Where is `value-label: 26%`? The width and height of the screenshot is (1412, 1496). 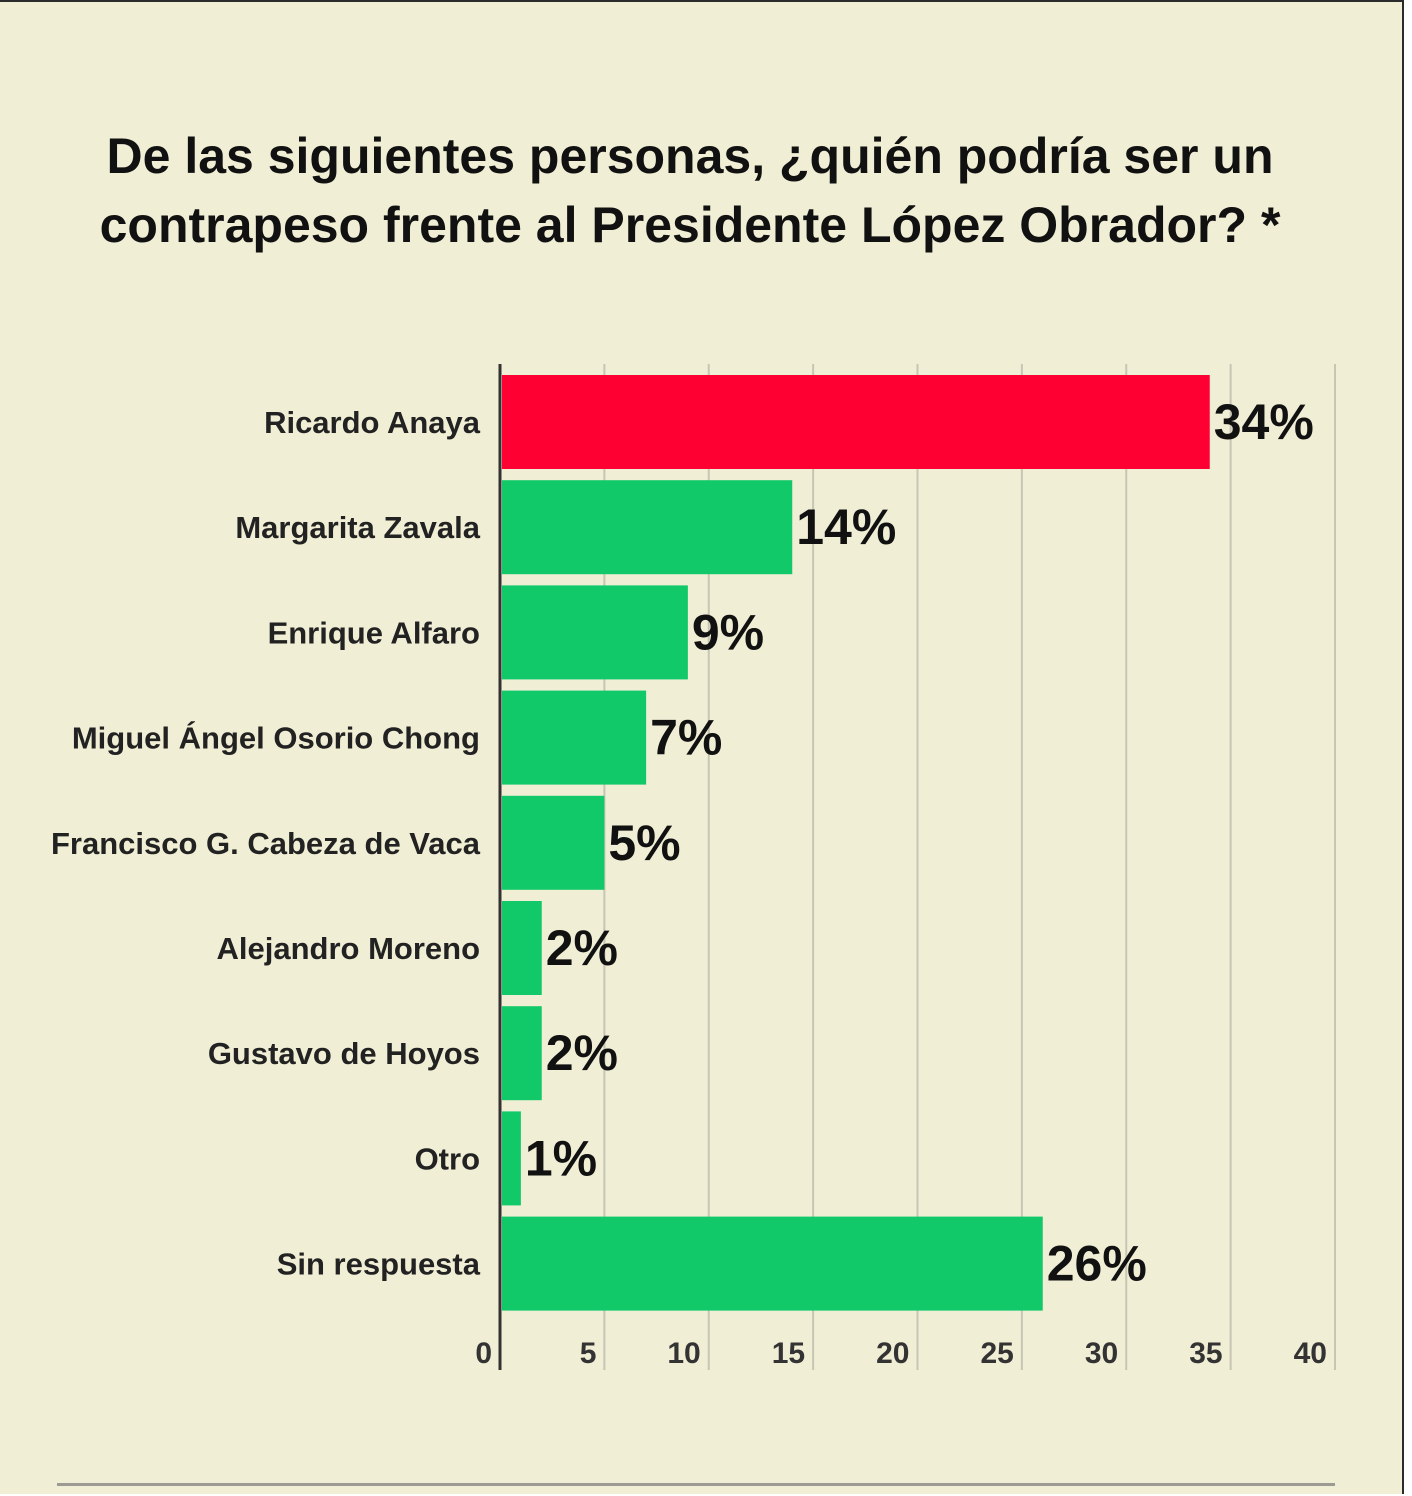 value-label: 26% is located at coordinates (1097, 1264).